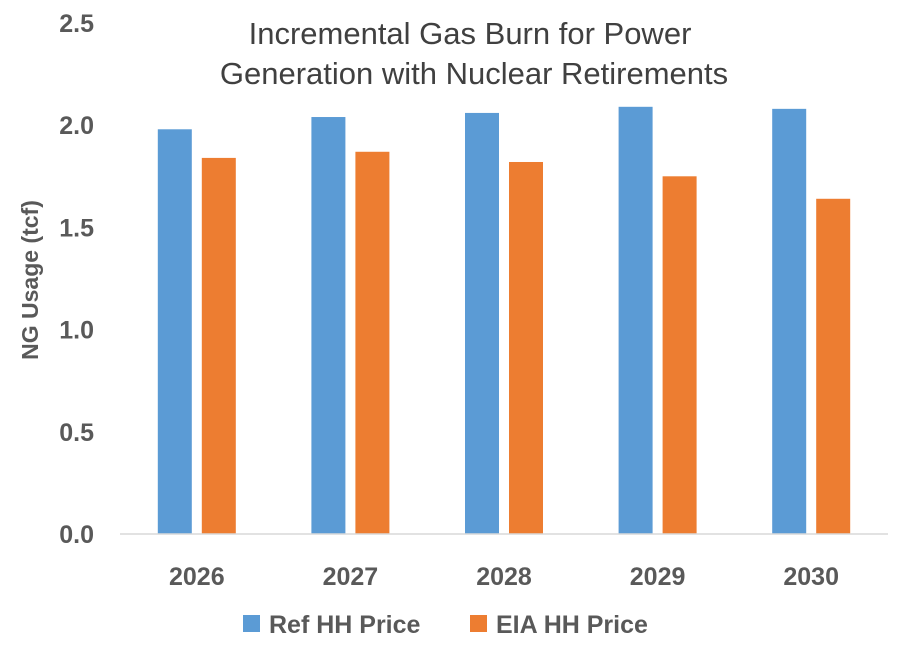 Image resolution: width=904 pixels, height=653 pixels. I want to click on x-tick-label: 2028, so click(504, 577).